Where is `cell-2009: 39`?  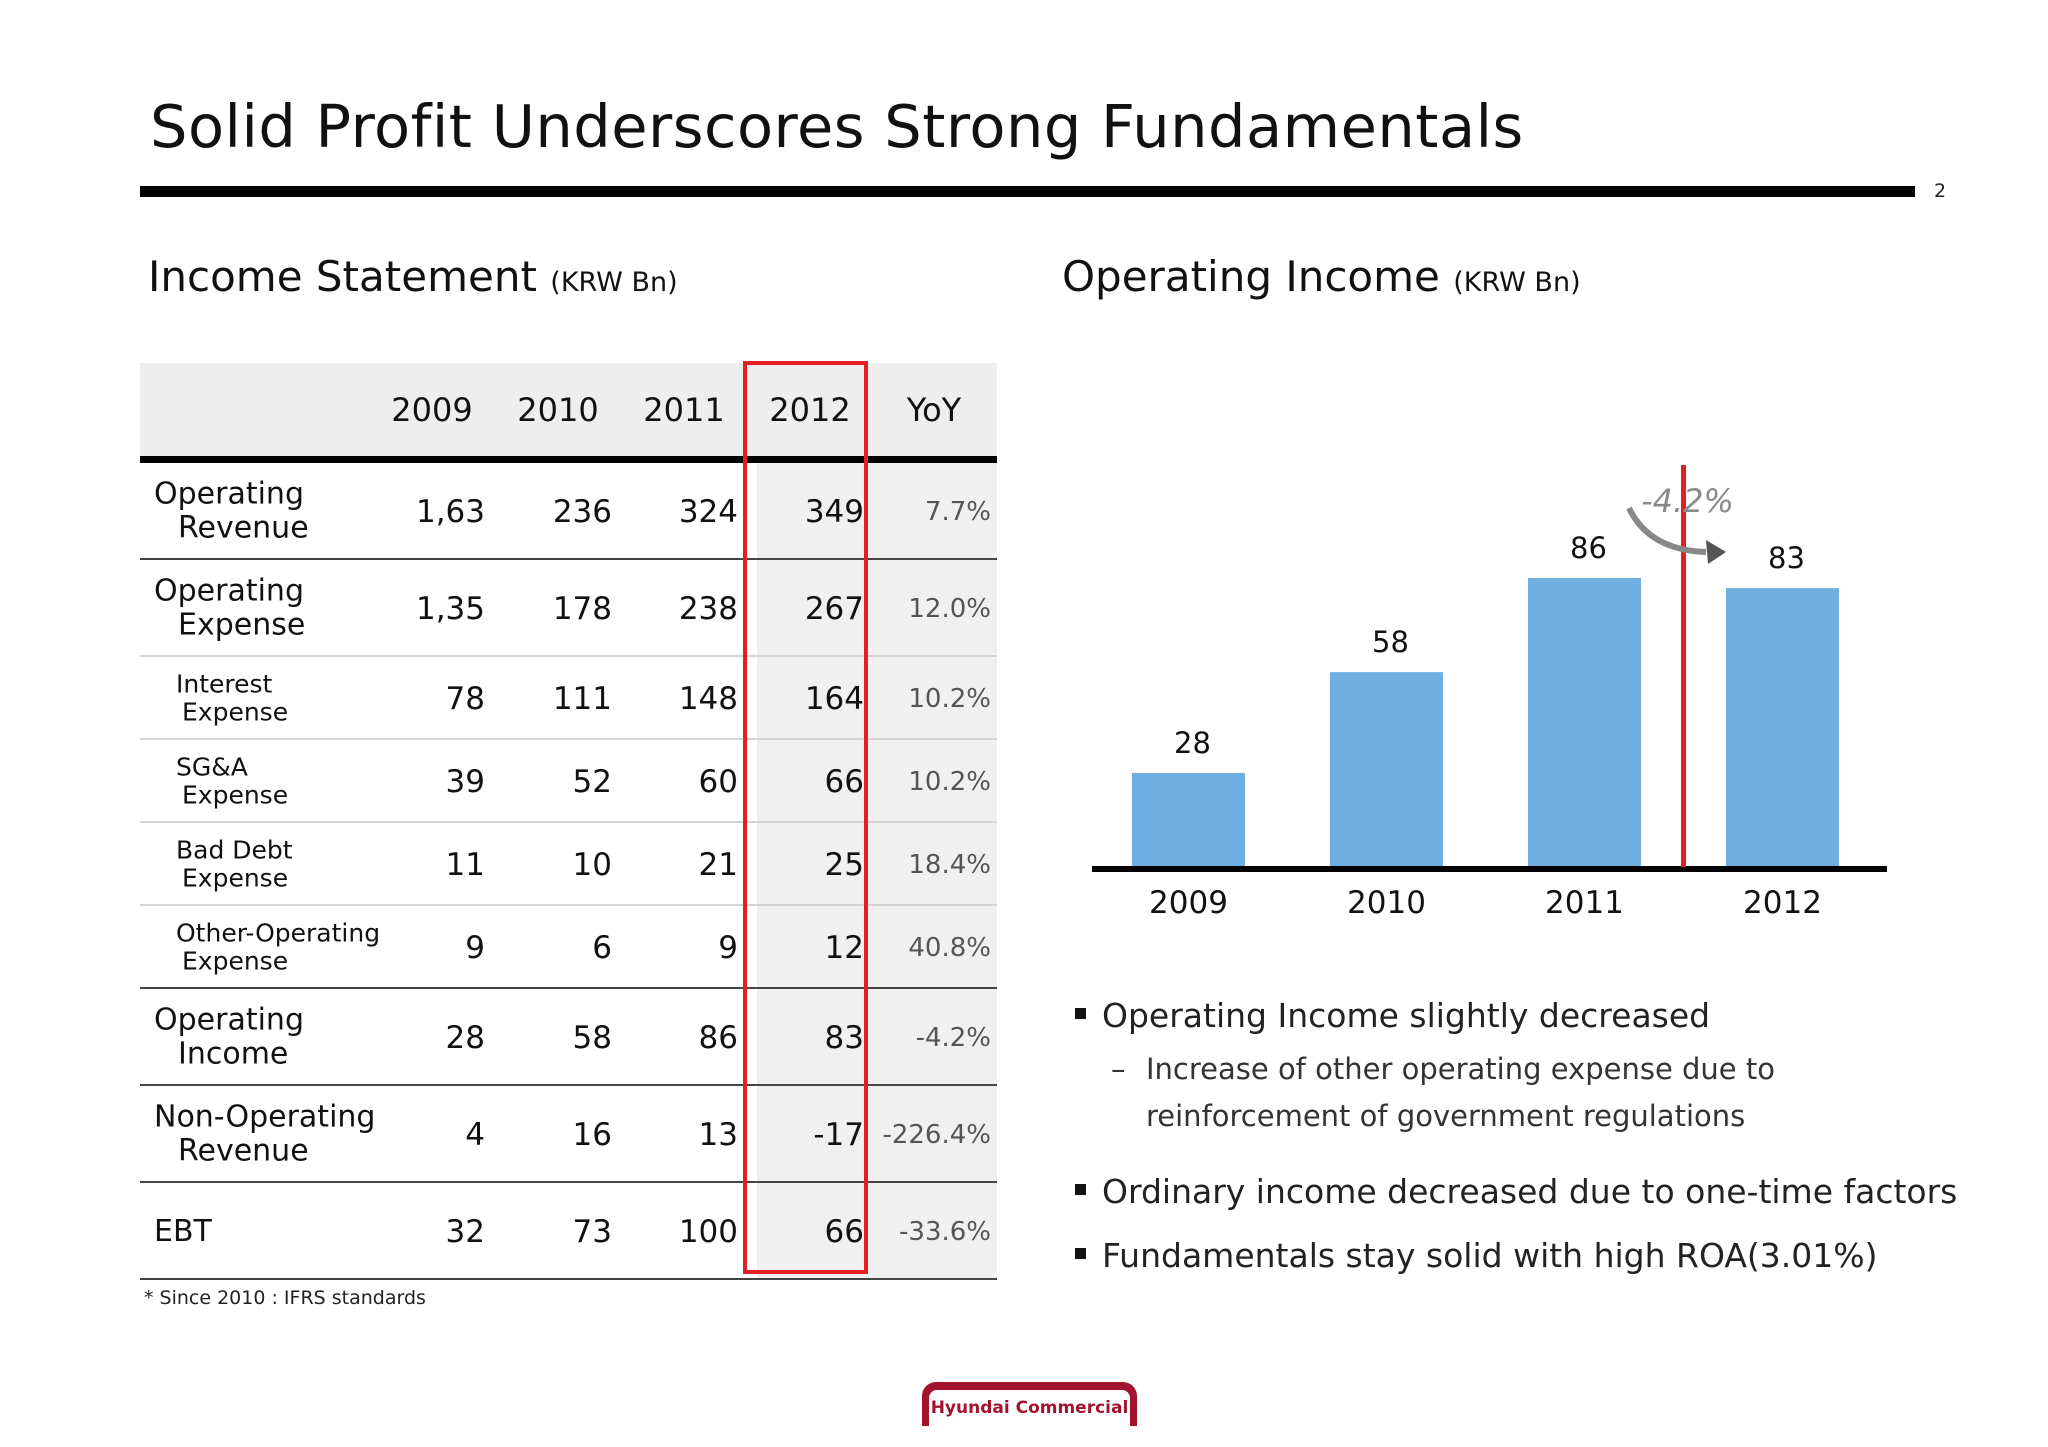
cell-2009: 39 is located at coordinates (465, 781).